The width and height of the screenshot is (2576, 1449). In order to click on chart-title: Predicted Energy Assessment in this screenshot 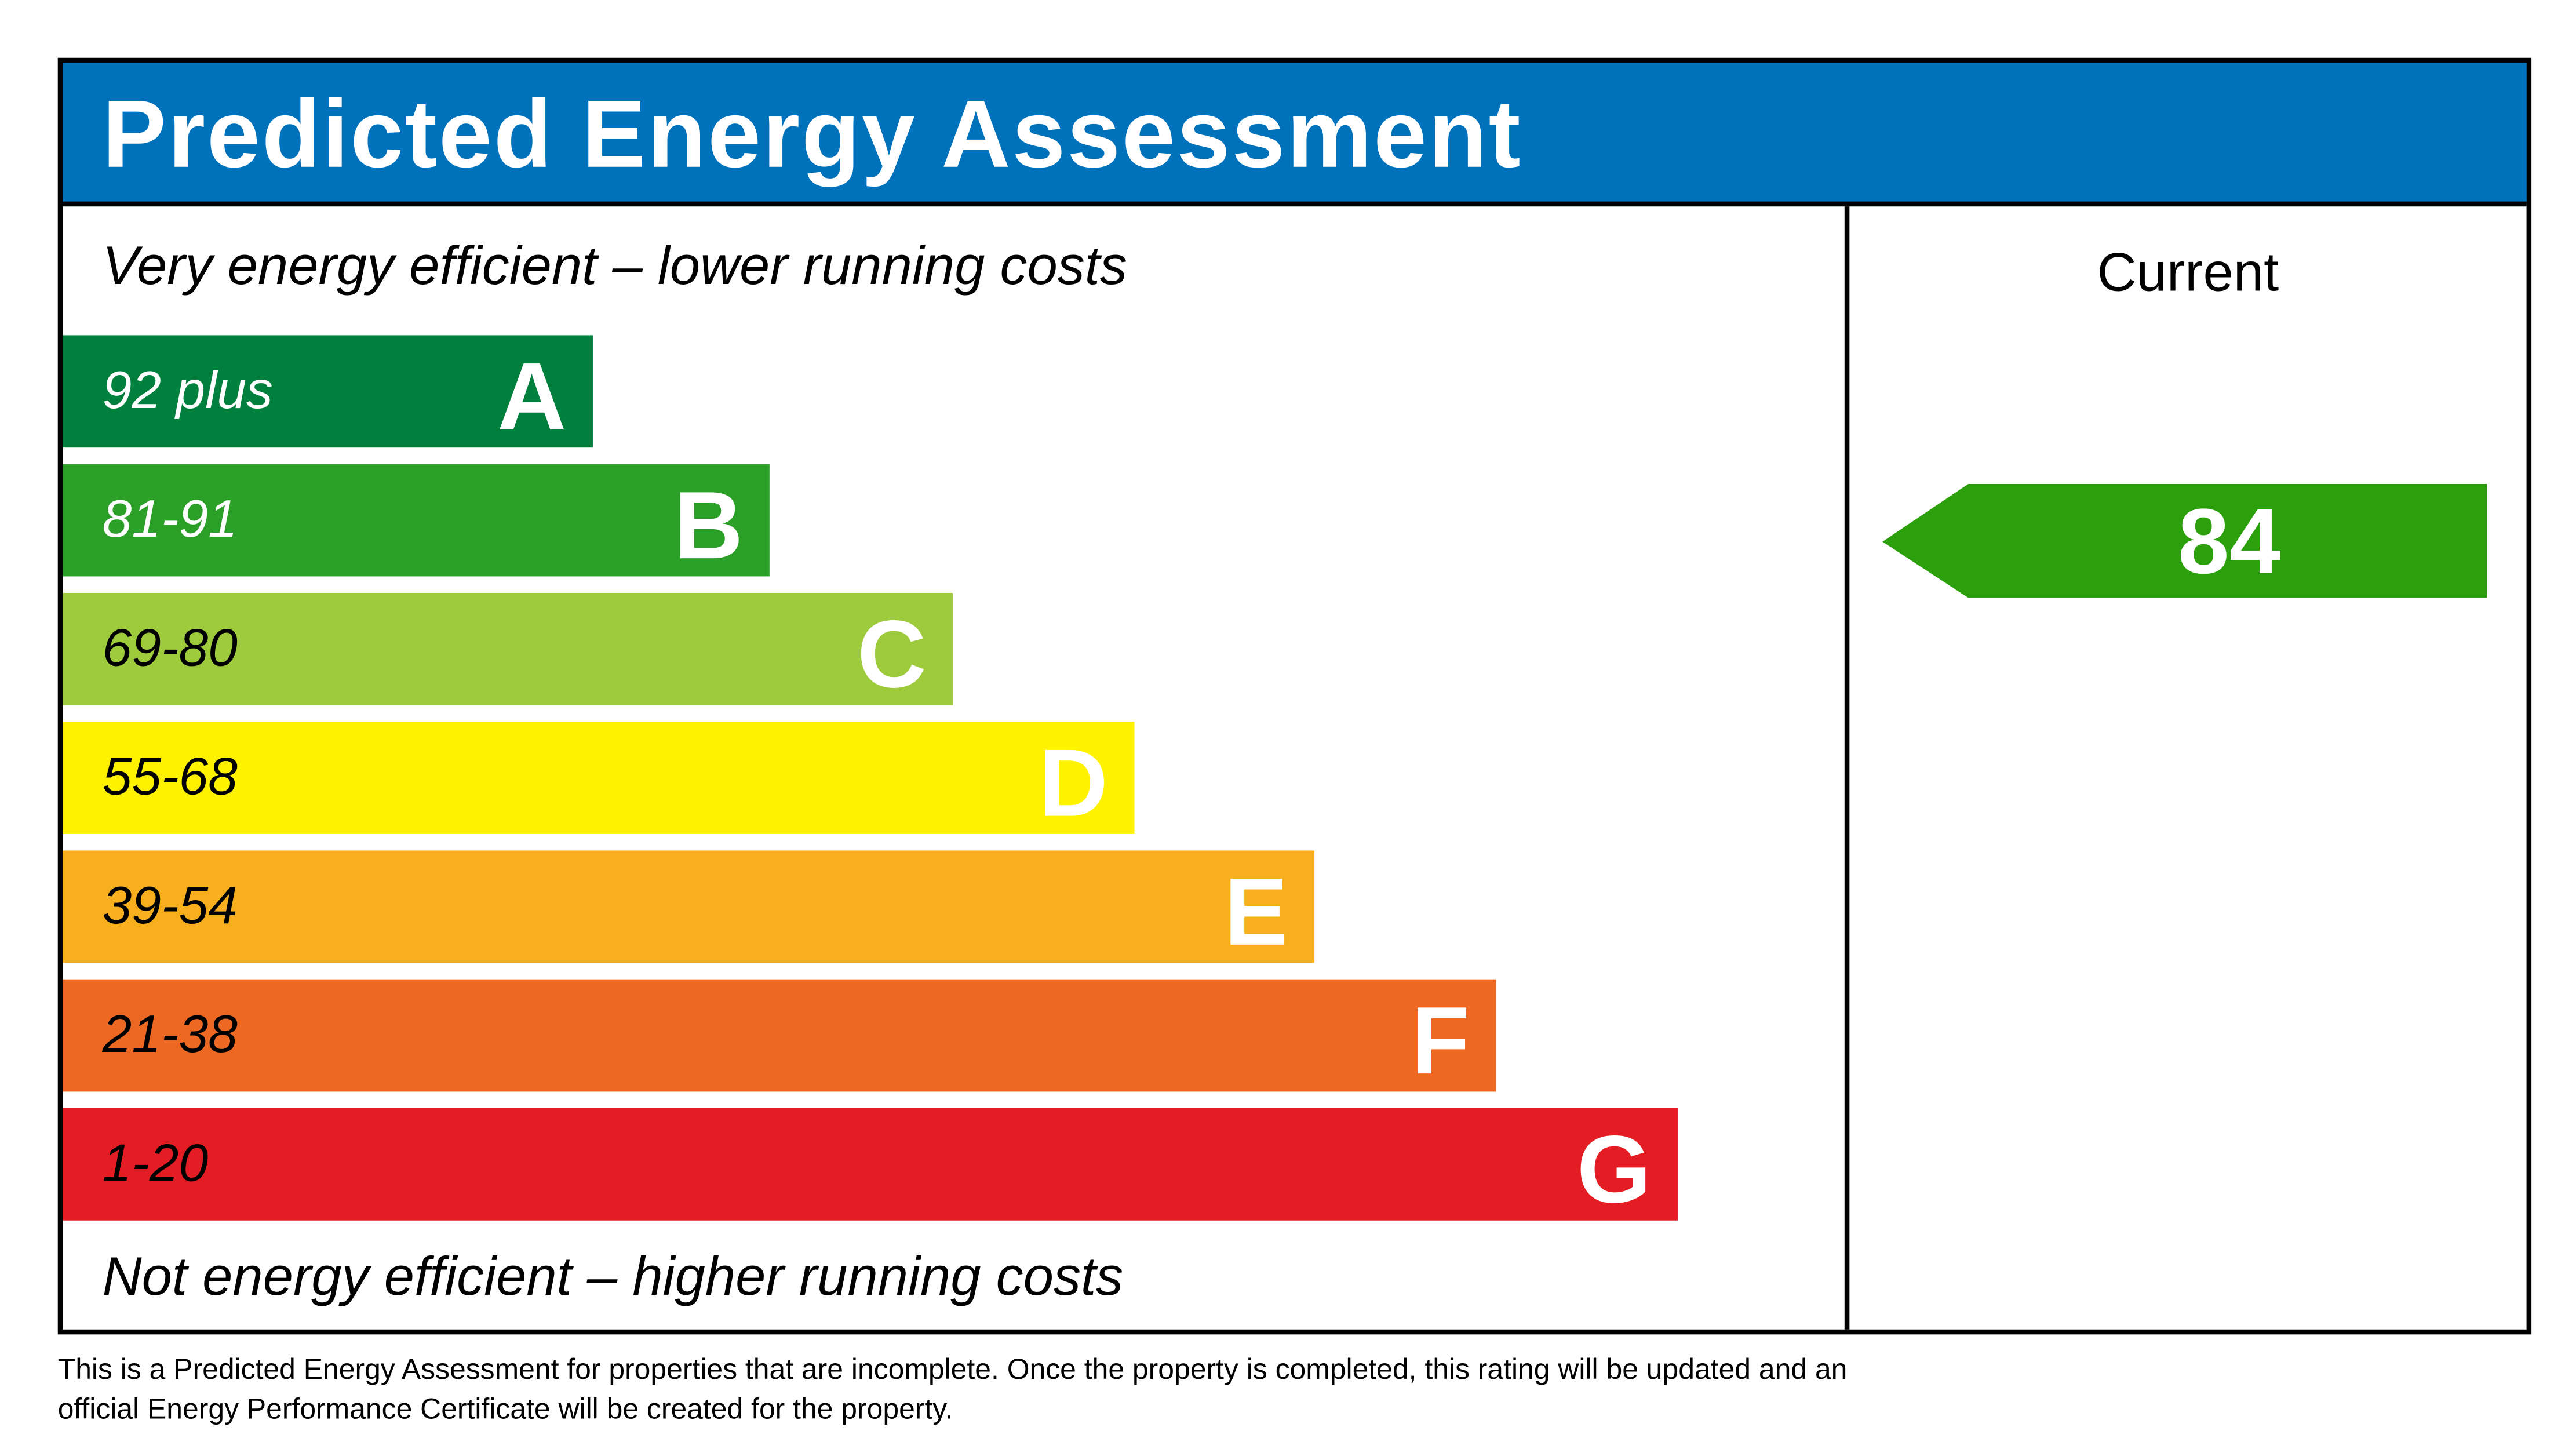, I will do `click(812, 134)`.